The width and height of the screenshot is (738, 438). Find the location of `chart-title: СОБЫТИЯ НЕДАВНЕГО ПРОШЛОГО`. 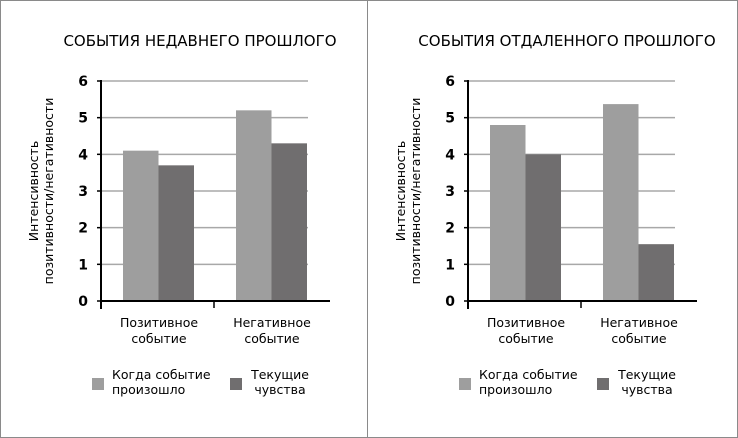

chart-title: СОБЫТИЯ НЕДАВНЕГО ПРОШЛОГО is located at coordinates (199, 41).